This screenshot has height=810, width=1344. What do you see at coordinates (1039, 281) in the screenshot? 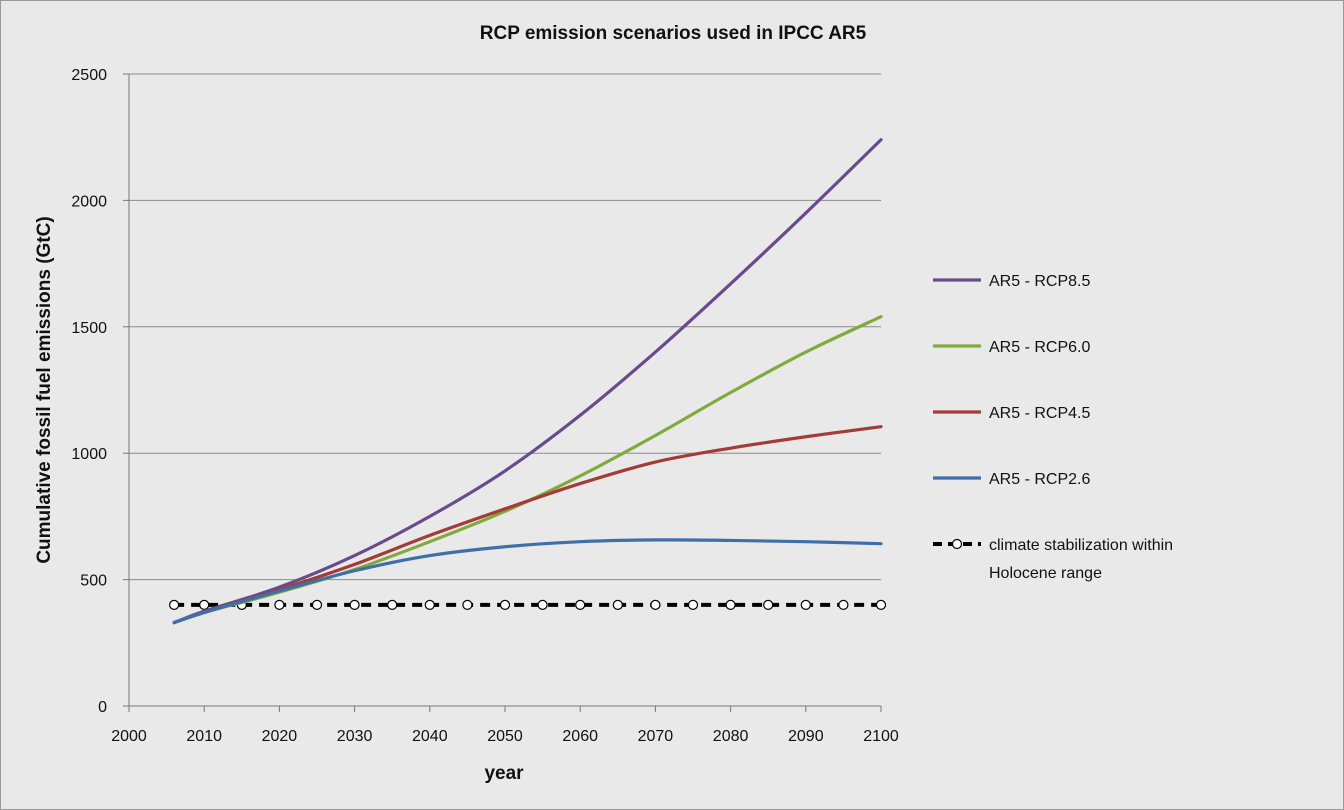
I see `legend-label-ar5-rcp8-5: AR5 - RCP8.5` at bounding box center [1039, 281].